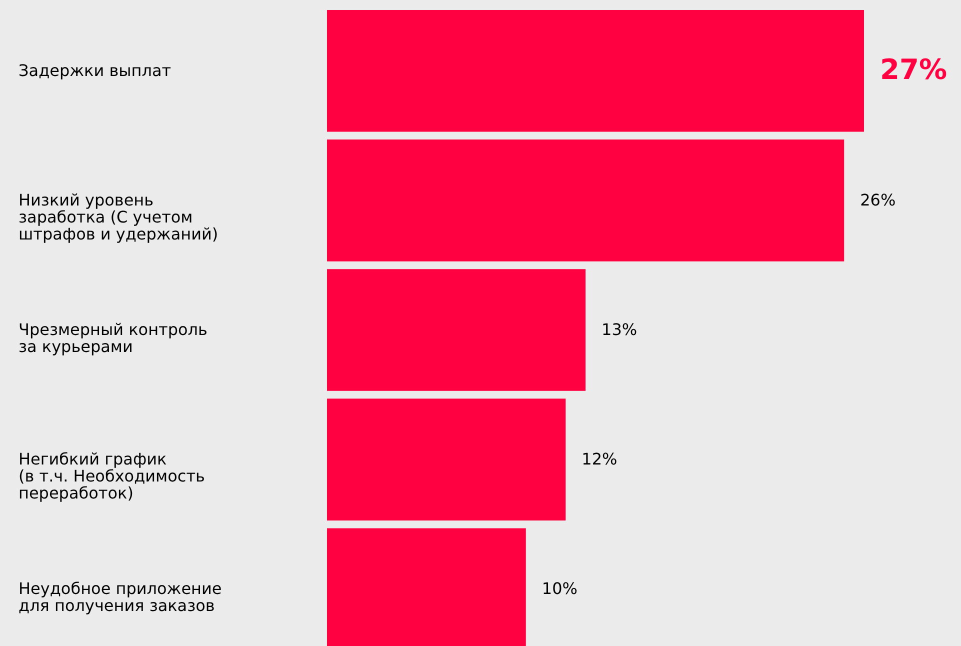 The width and height of the screenshot is (961, 646). Describe the element at coordinates (113, 338) in the screenshot. I see `y-tick-label: Чрезмерный контроль за курьерами` at that location.